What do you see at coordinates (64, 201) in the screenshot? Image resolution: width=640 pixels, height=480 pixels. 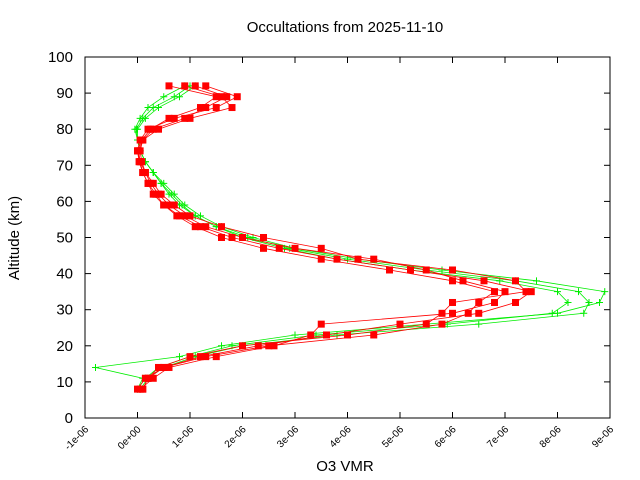 I see `y-tick-label: 60` at bounding box center [64, 201].